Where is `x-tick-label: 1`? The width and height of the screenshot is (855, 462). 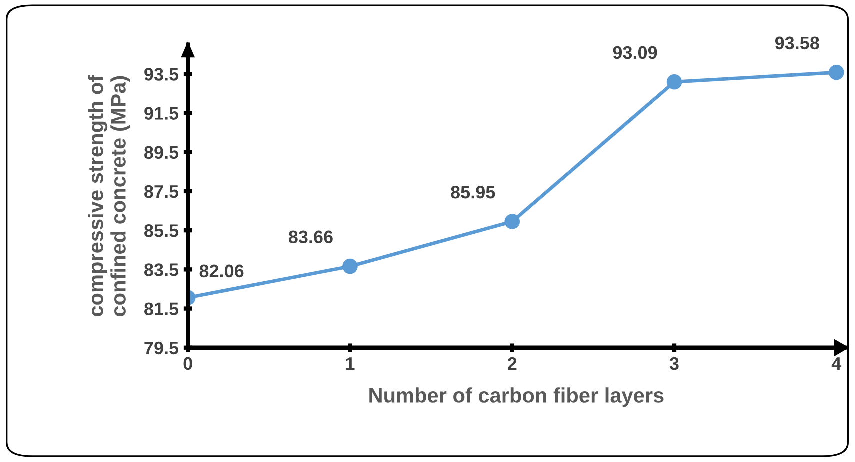
x-tick-label: 1 is located at coordinates (350, 364).